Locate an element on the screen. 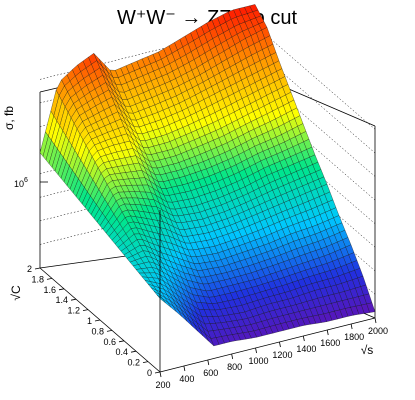  y-tick-label: 1 is located at coordinates (89, 321).